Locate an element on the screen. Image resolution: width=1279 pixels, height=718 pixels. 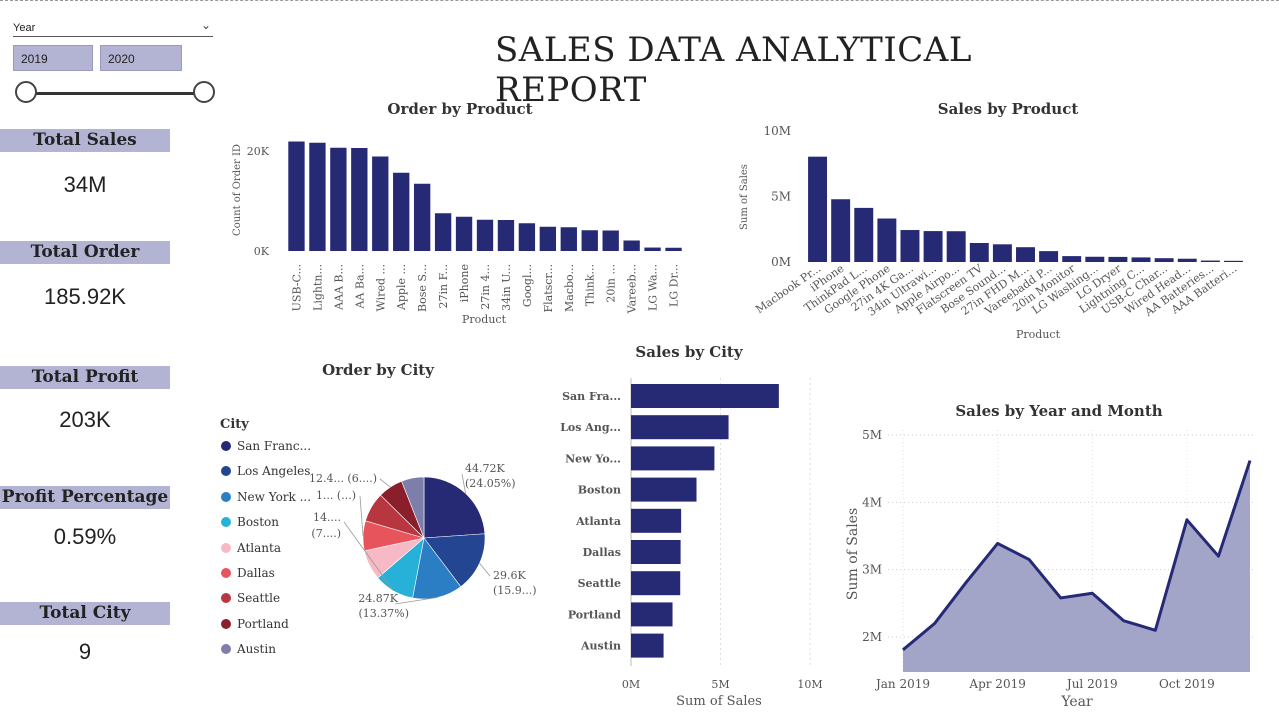
legend-item: Los Angeles is located at coordinates (265, 471).